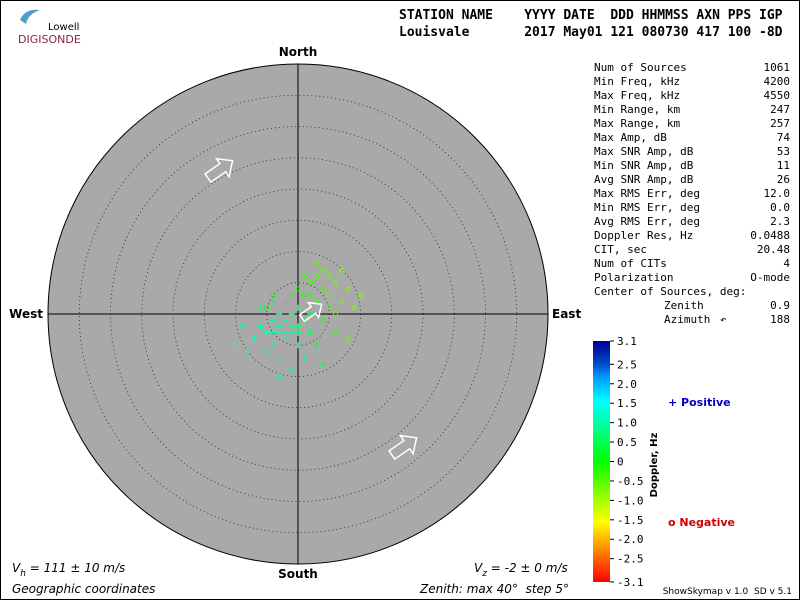 Image resolution: width=800 pixels, height=600 pixels. Describe the element at coordinates (630, 481) in the screenshot. I see `colorbar-tick-label: -0.5` at that location.